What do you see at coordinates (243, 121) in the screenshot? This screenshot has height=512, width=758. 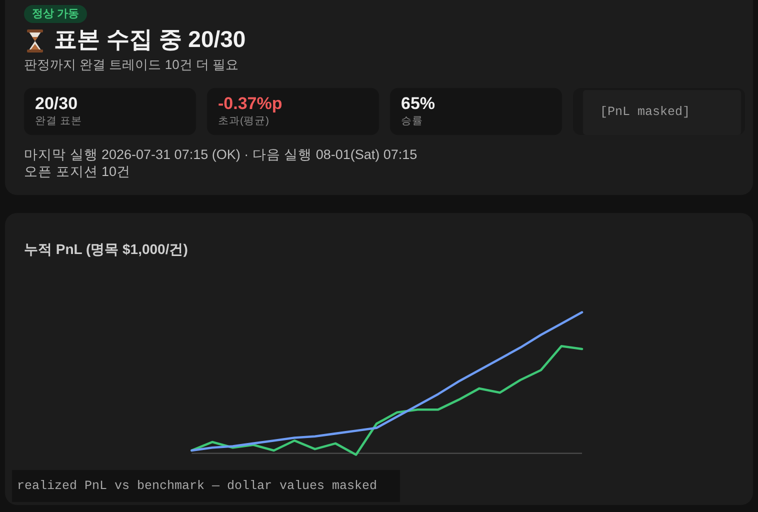 I see `text: 초과(평균)` at bounding box center [243, 121].